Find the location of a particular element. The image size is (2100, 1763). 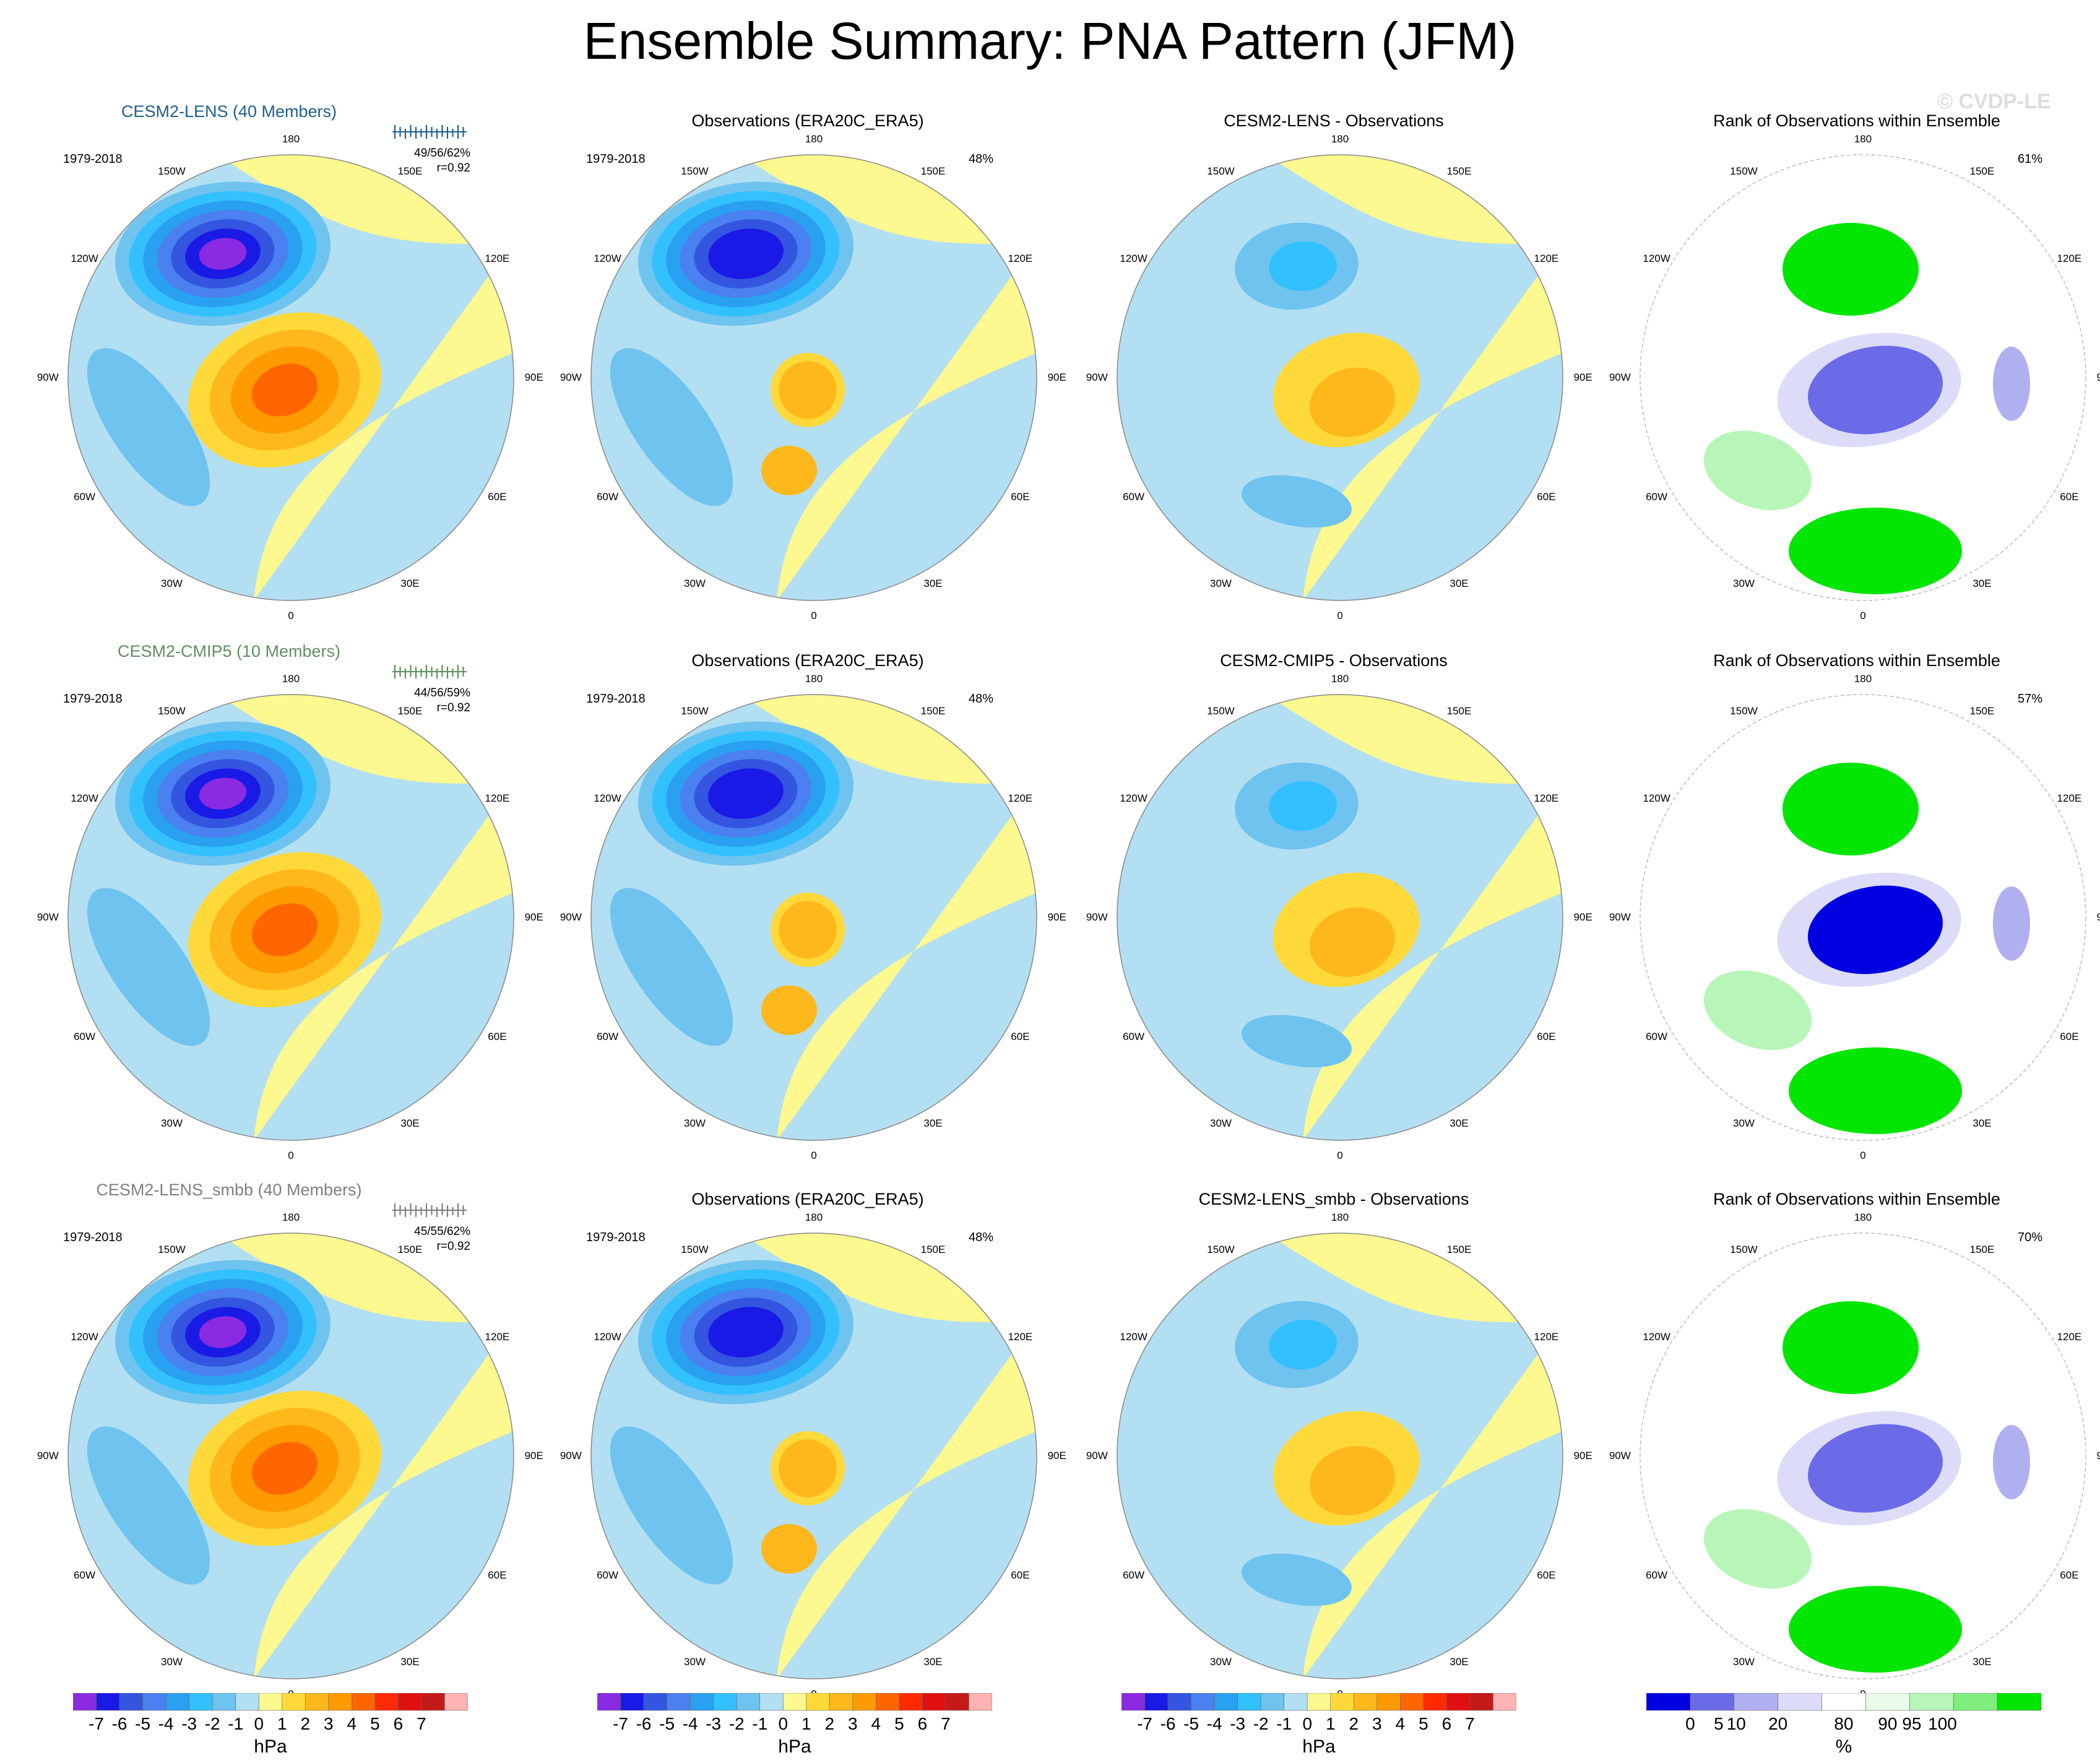

stats-line: r=0.92 is located at coordinates (453, 168).